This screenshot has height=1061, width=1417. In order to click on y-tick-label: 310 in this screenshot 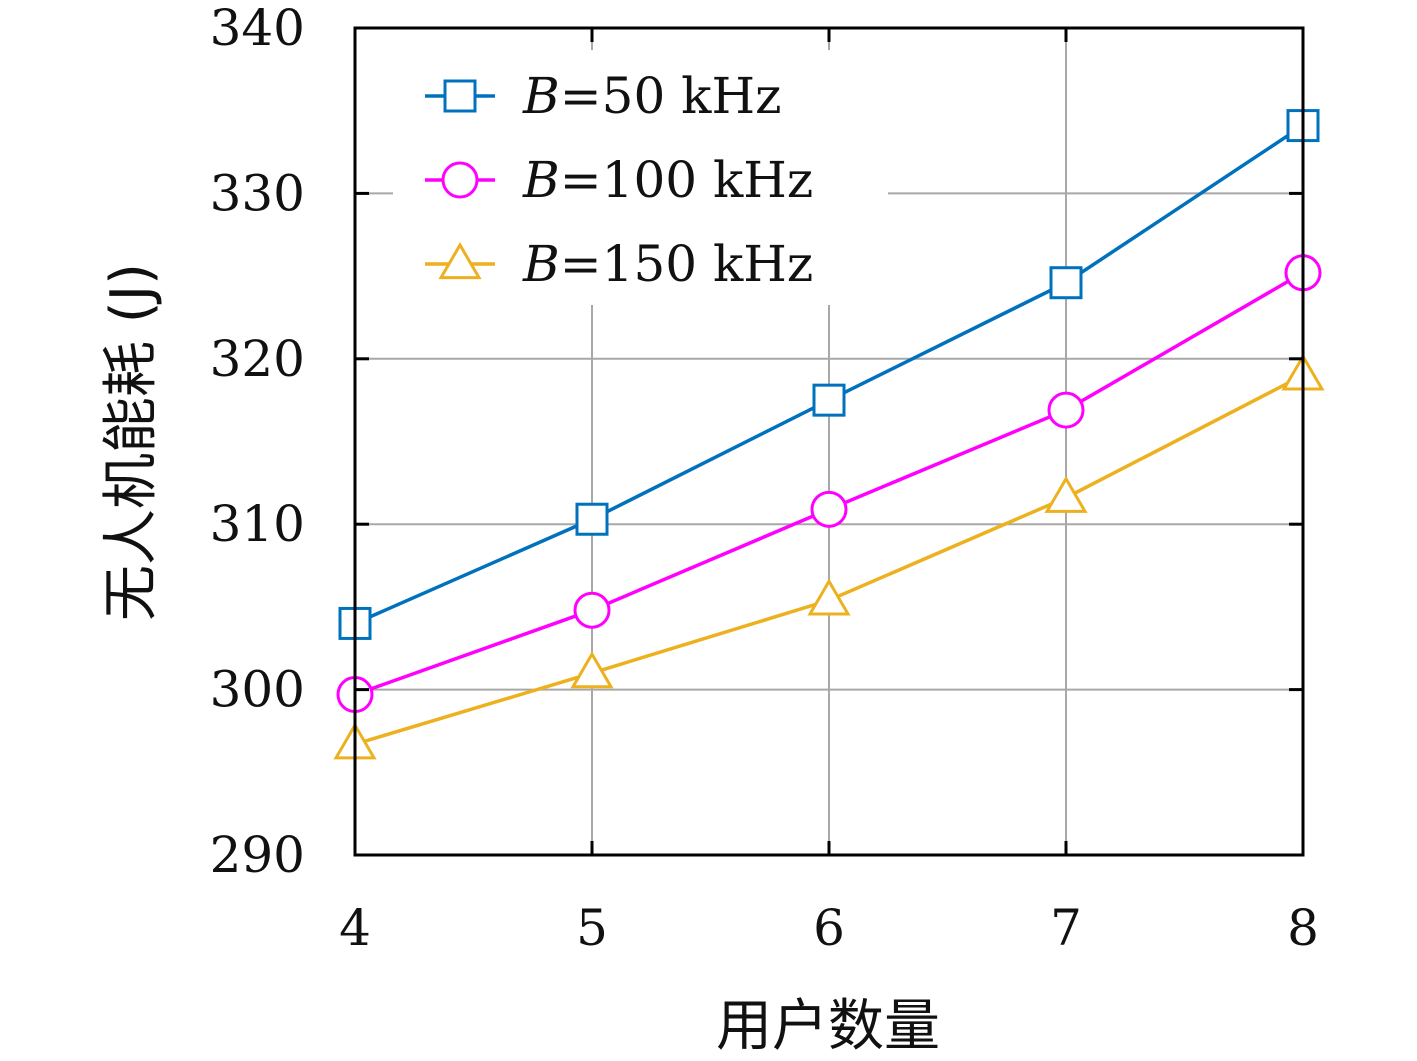, I will do `click(257, 524)`.